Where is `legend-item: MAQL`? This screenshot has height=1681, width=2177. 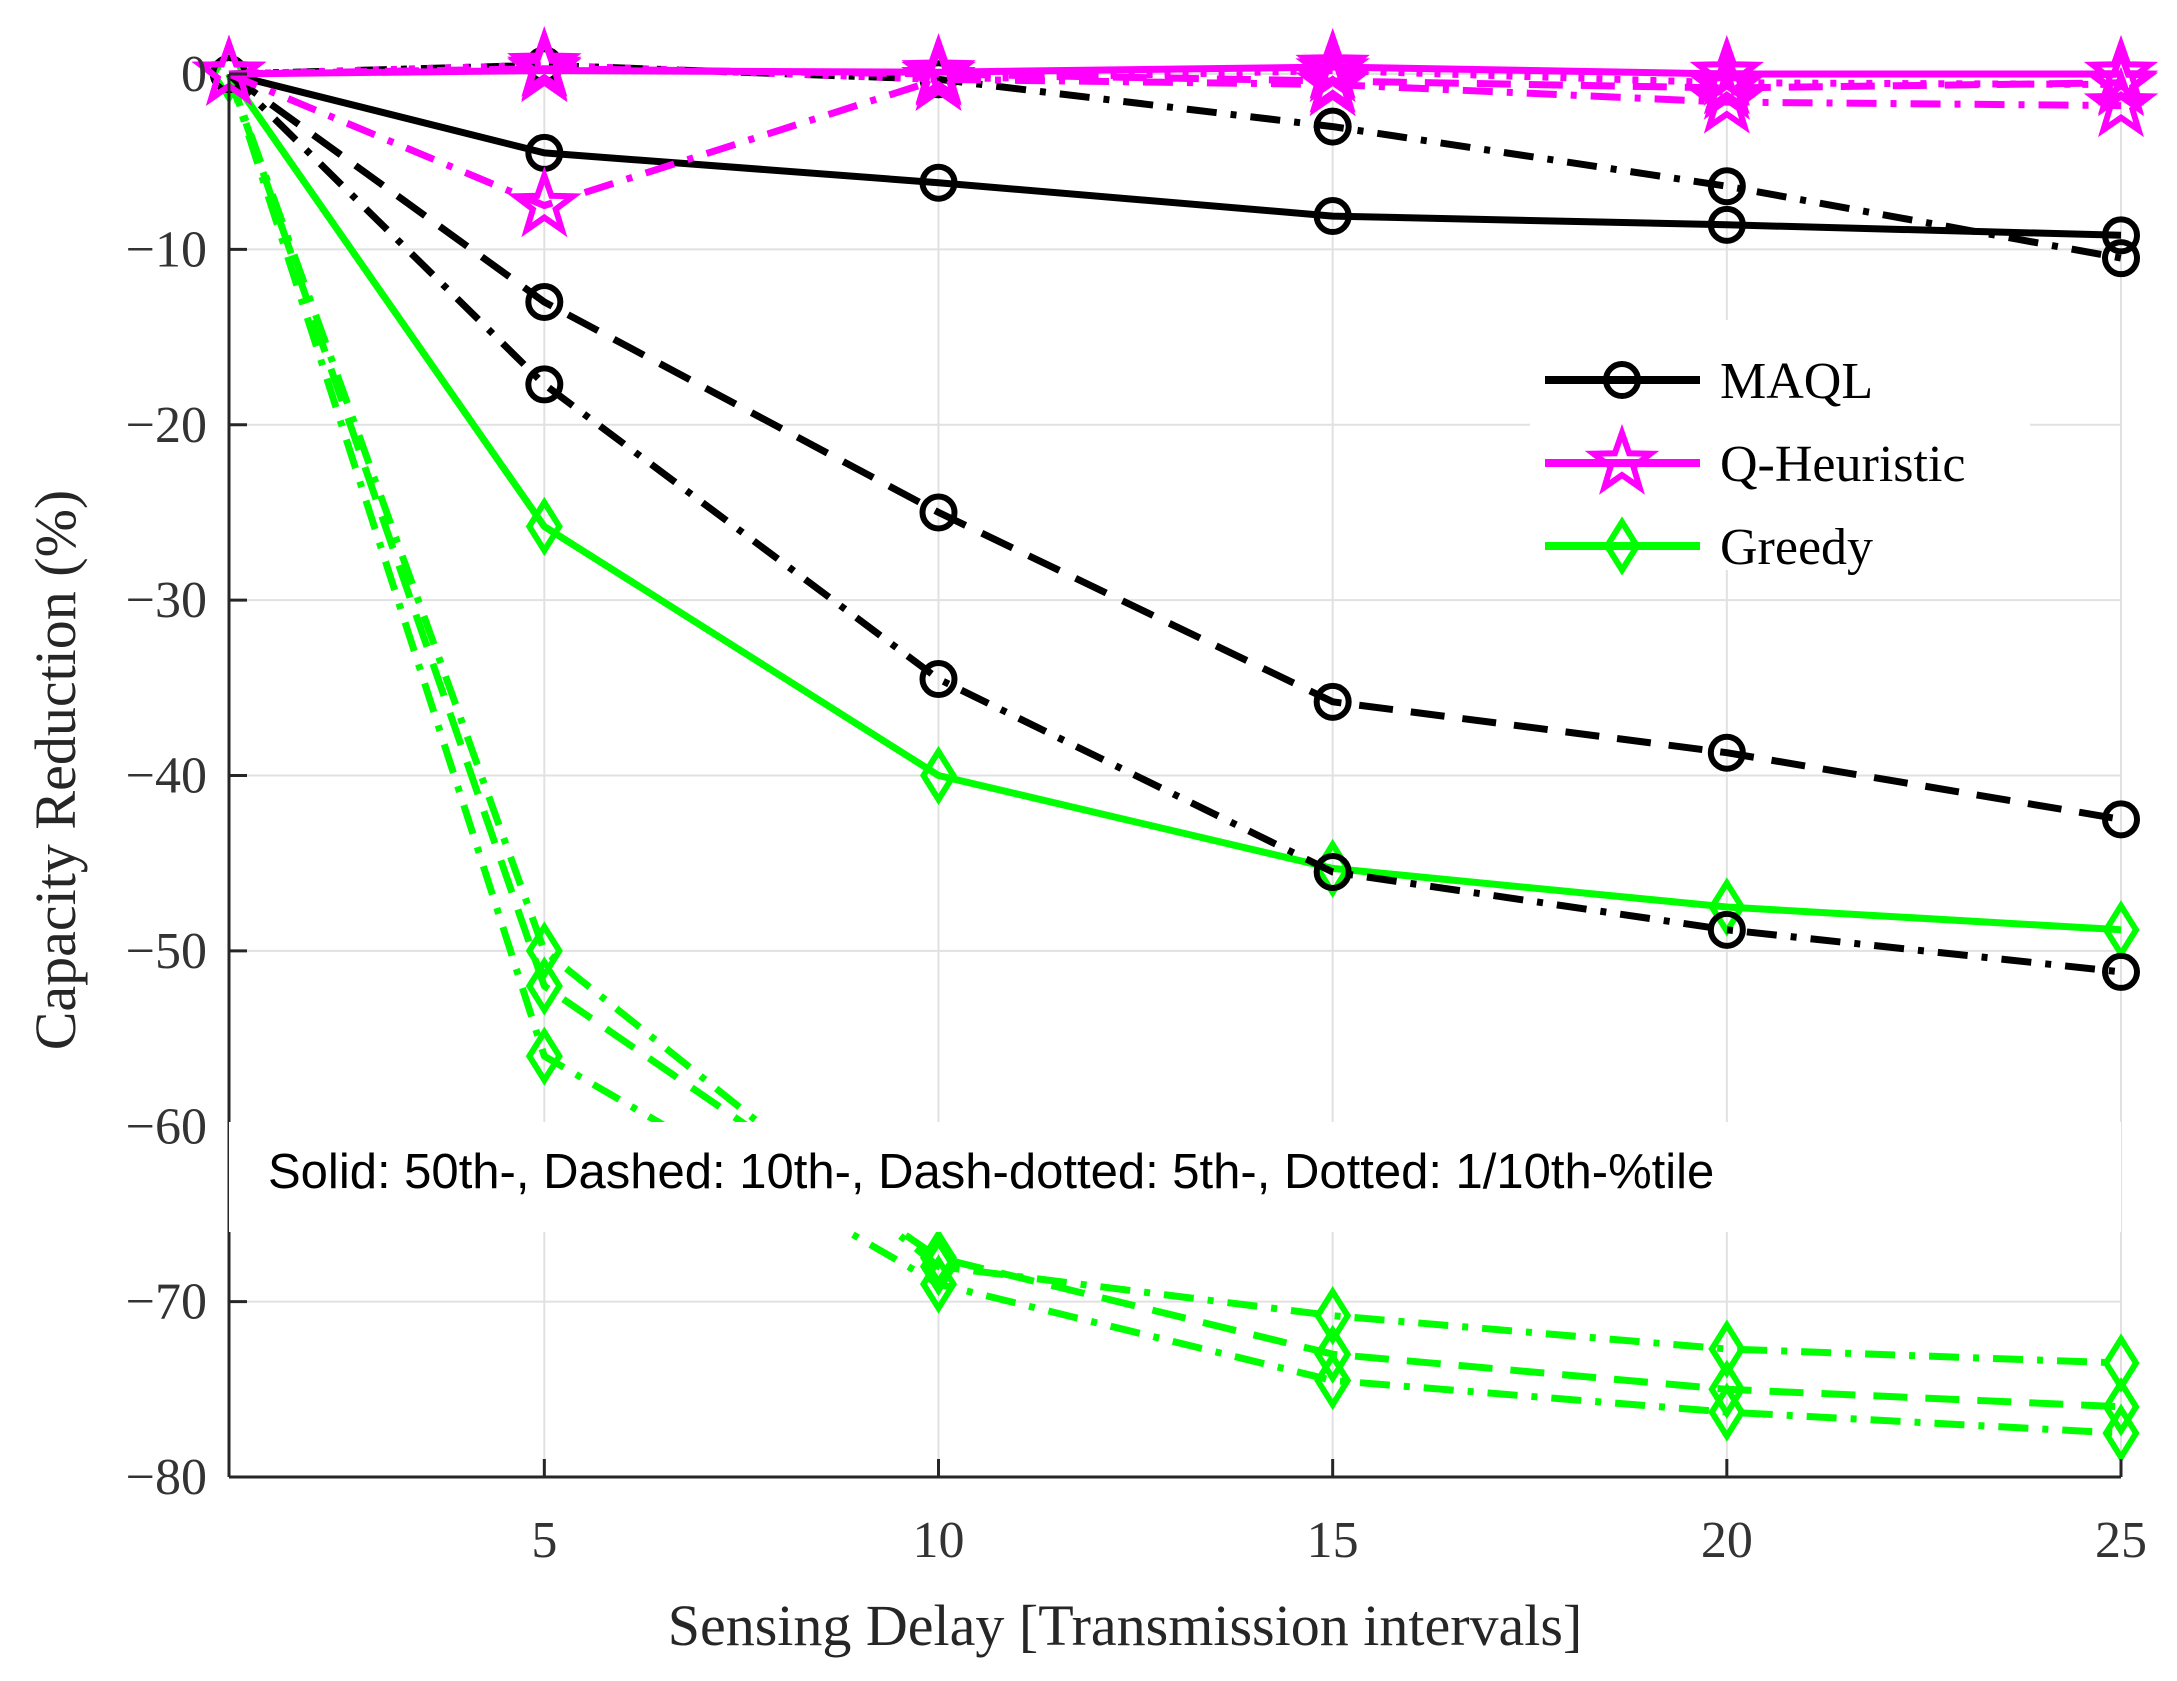 legend-item: MAQL is located at coordinates (1709, 381).